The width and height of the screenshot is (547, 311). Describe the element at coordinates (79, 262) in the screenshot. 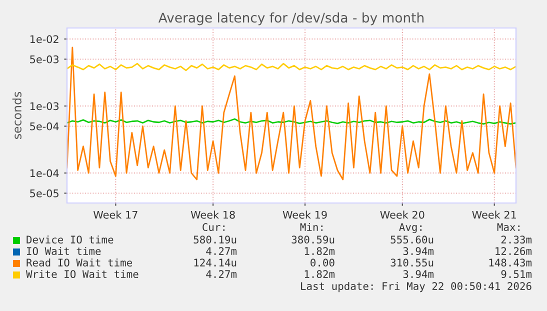

I see `legend-label: Read IO Wait time` at that location.